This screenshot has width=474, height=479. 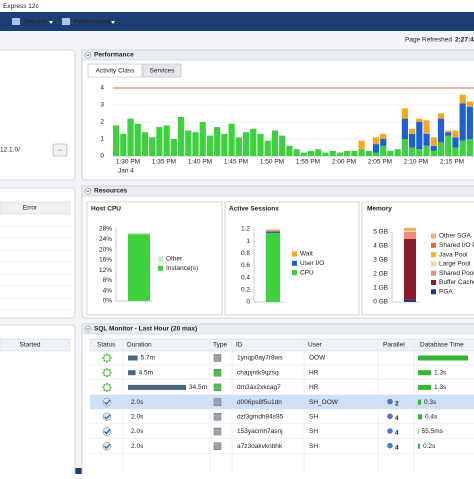 What do you see at coordinates (259, 402) in the screenshot?
I see `sql-id-link: d006ps8f5u1dn` at bounding box center [259, 402].